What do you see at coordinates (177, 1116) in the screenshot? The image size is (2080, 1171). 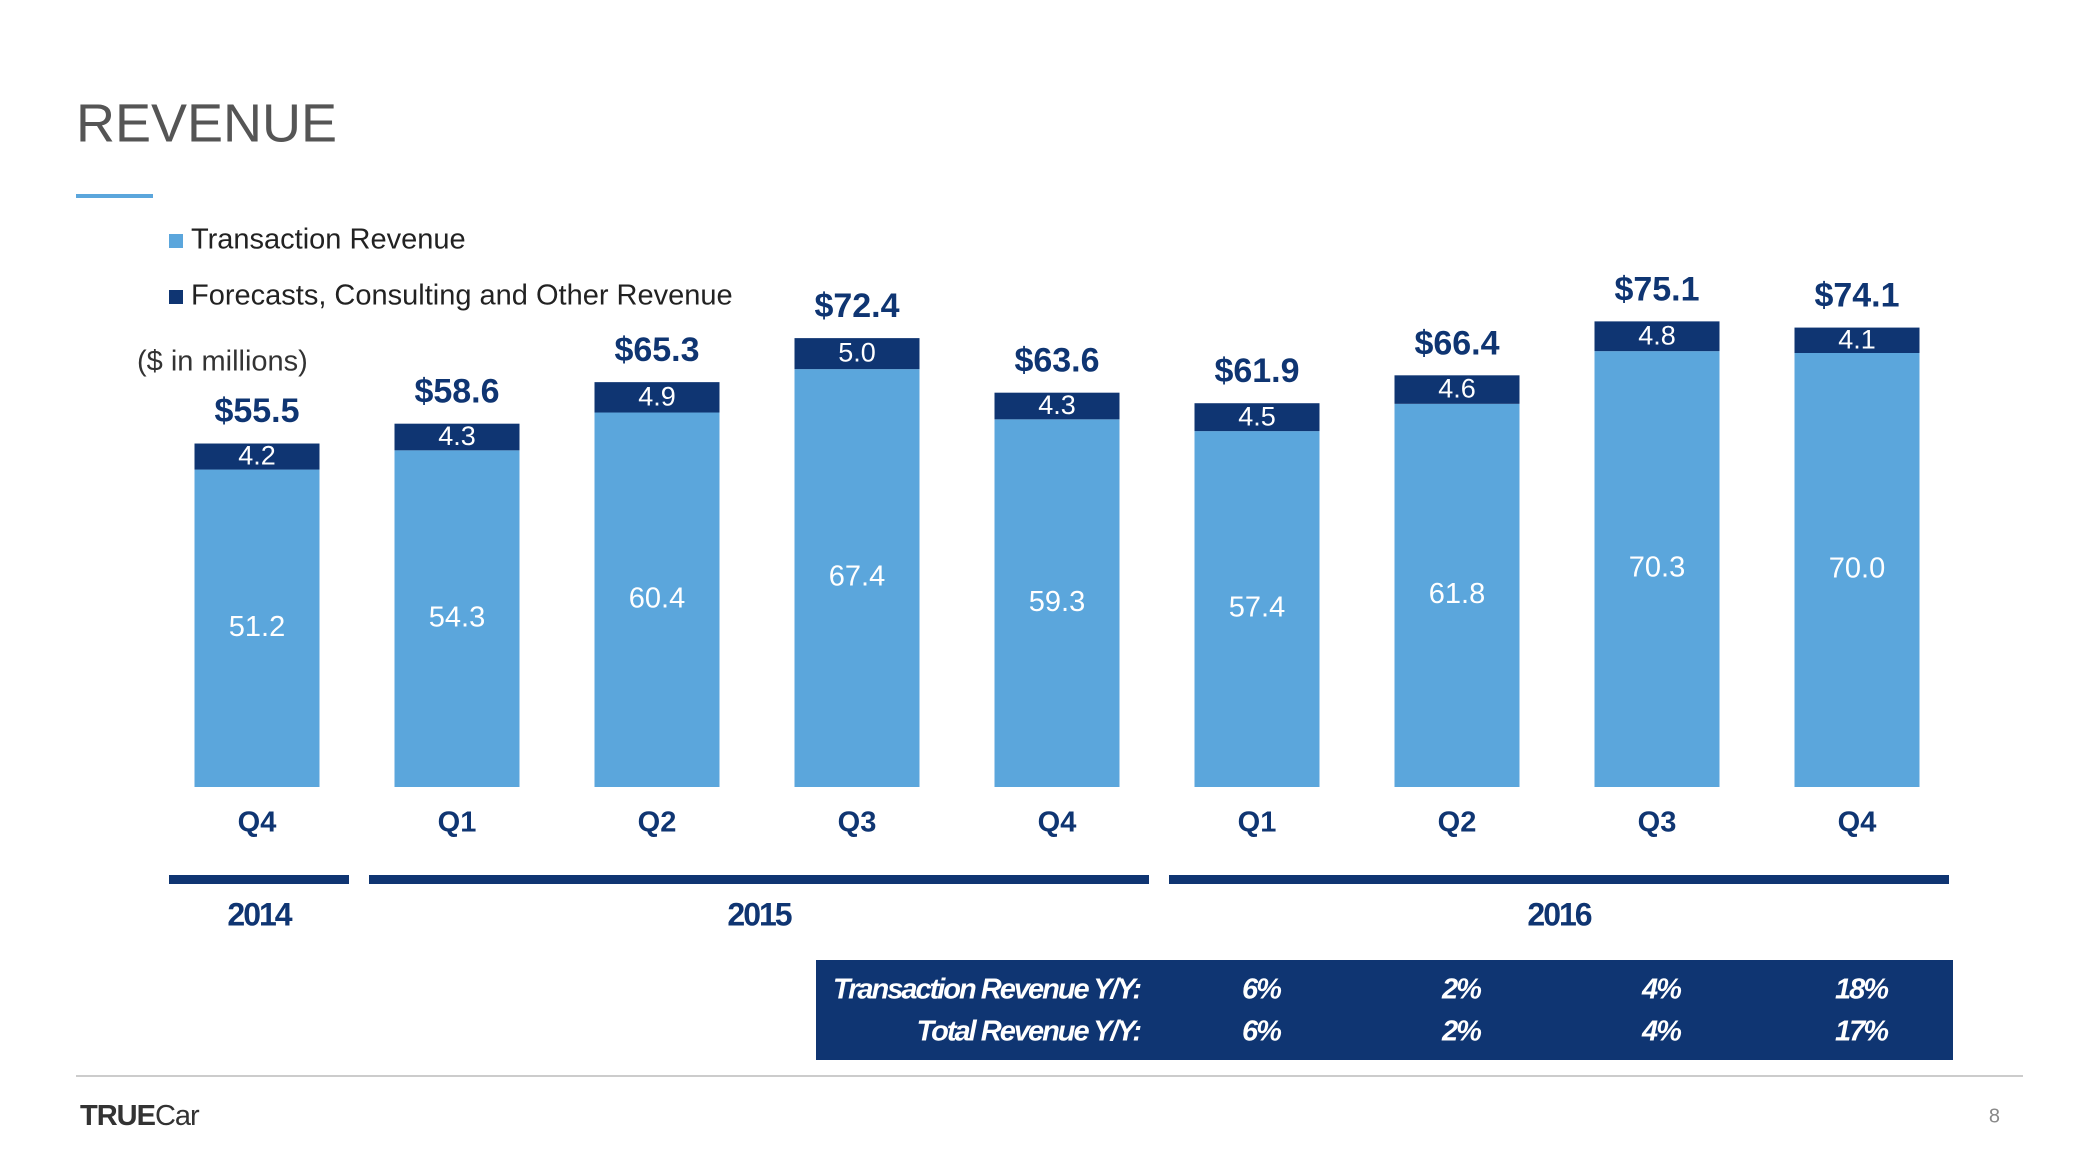 I see `logo-light: Car` at bounding box center [177, 1116].